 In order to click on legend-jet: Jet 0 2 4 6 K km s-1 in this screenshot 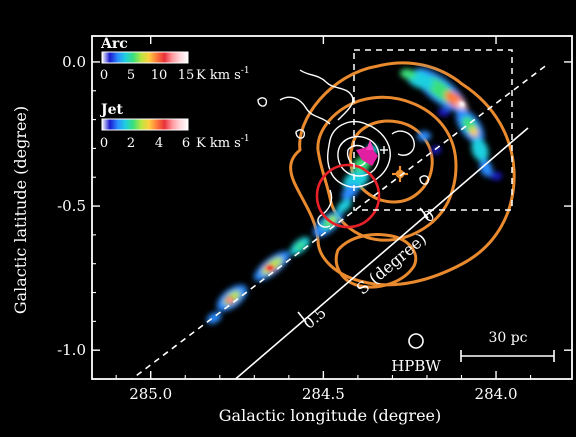, I will do `click(174, 126)`.